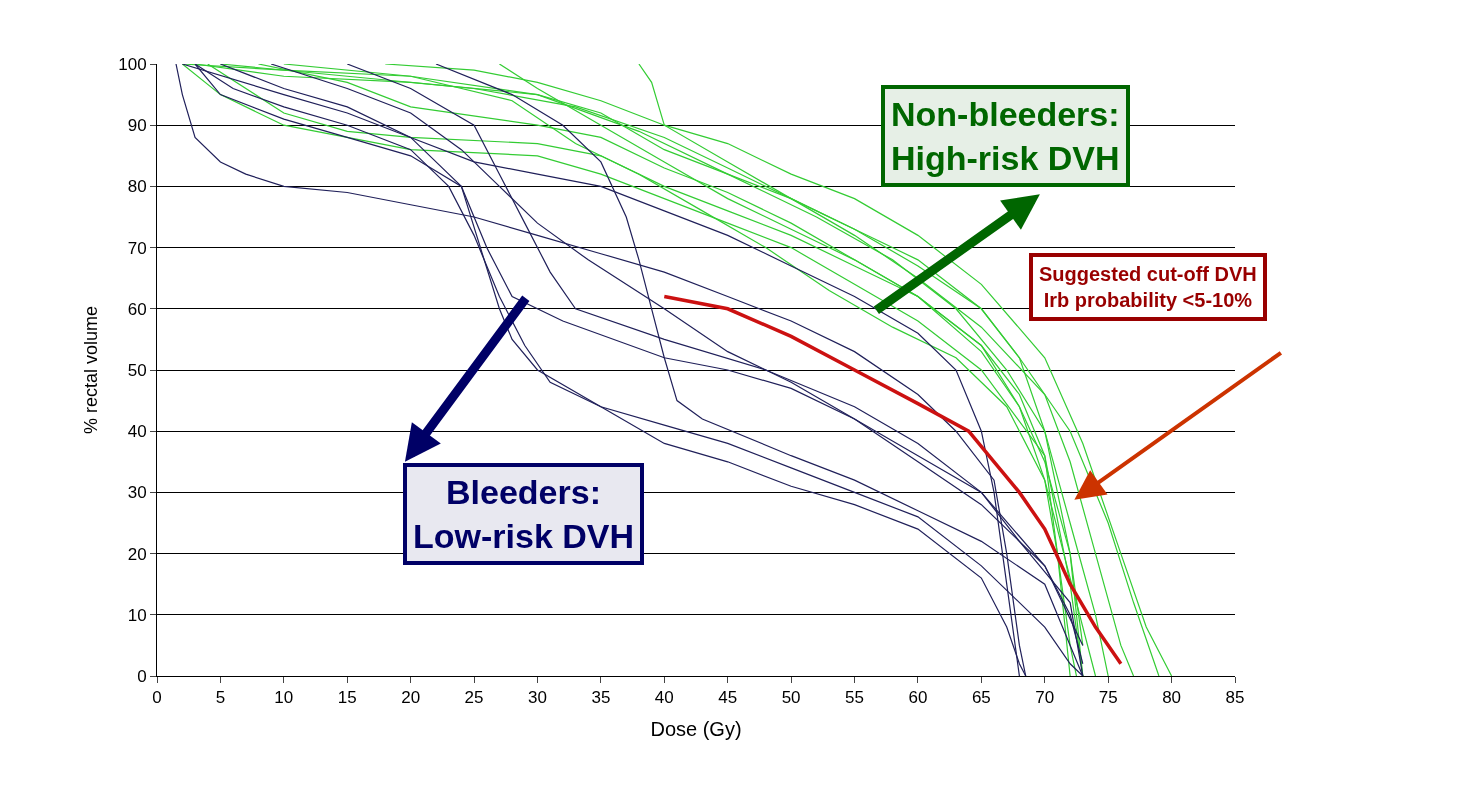 This screenshot has width=1464, height=805. I want to click on x-tick-label: 80, so click(1172, 698).